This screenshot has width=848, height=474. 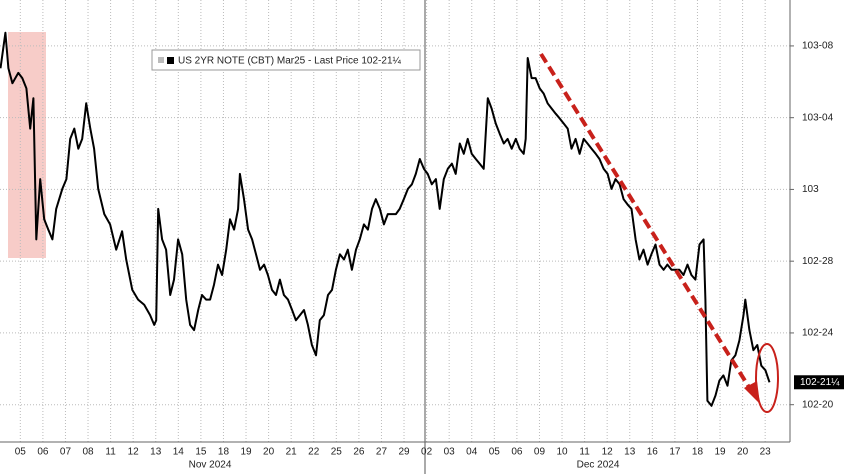 I want to click on legend-swatch, so click(x=170, y=60).